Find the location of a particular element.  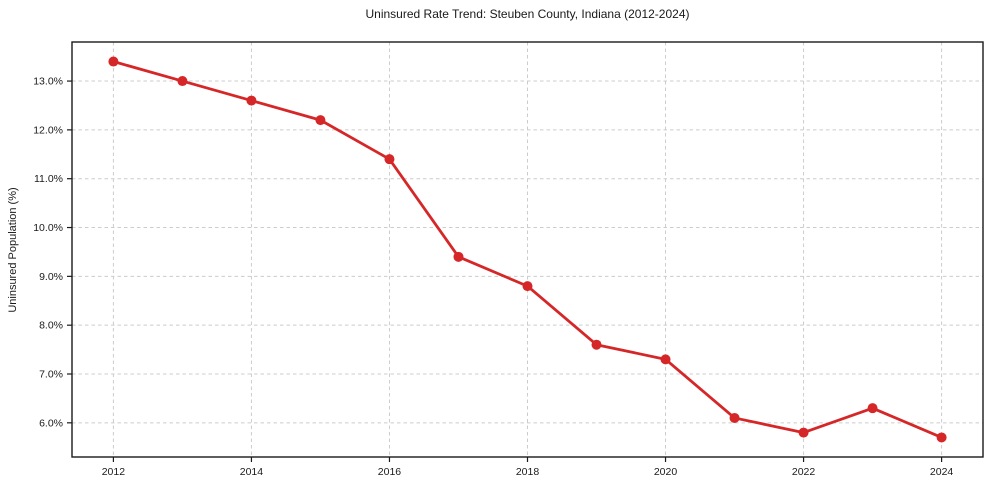

y-tick-label: 9.0% is located at coordinates (51, 277).